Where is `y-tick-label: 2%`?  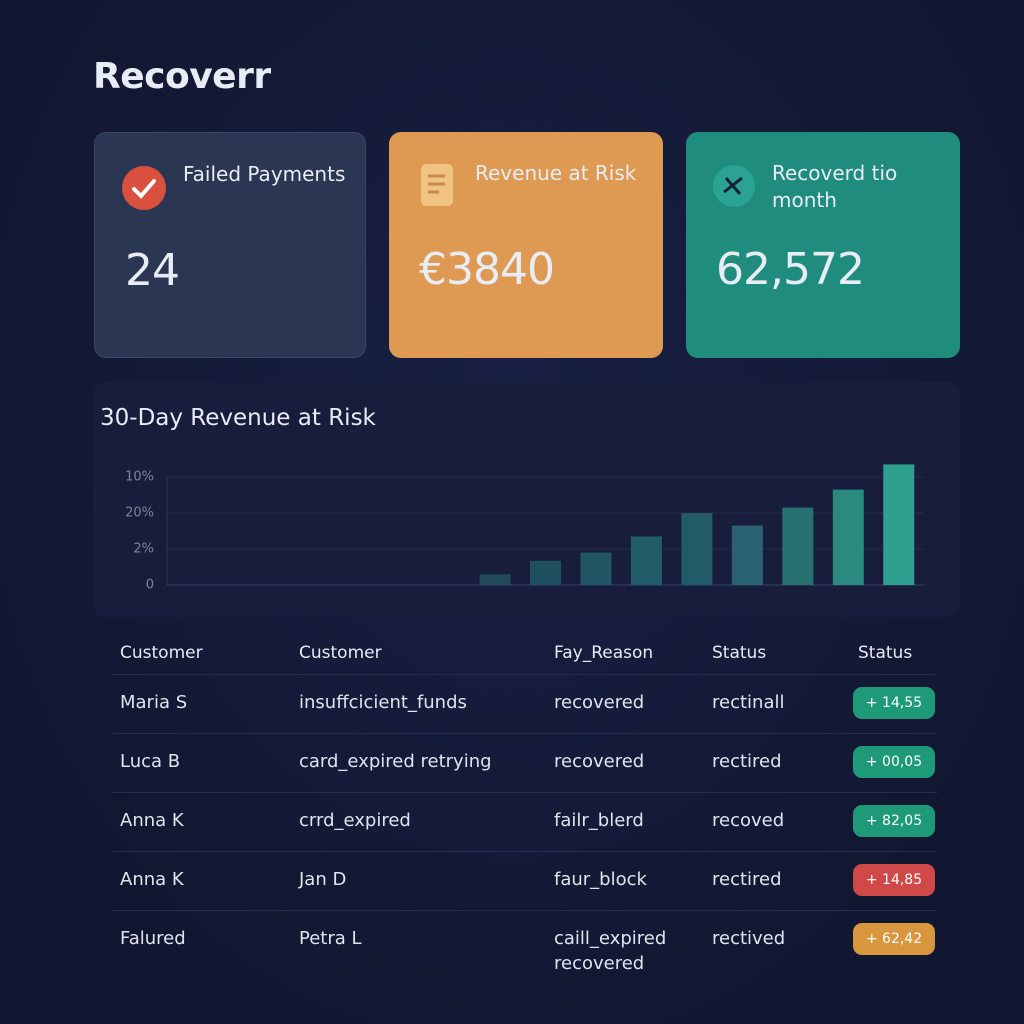 y-tick-label: 2% is located at coordinates (143, 549).